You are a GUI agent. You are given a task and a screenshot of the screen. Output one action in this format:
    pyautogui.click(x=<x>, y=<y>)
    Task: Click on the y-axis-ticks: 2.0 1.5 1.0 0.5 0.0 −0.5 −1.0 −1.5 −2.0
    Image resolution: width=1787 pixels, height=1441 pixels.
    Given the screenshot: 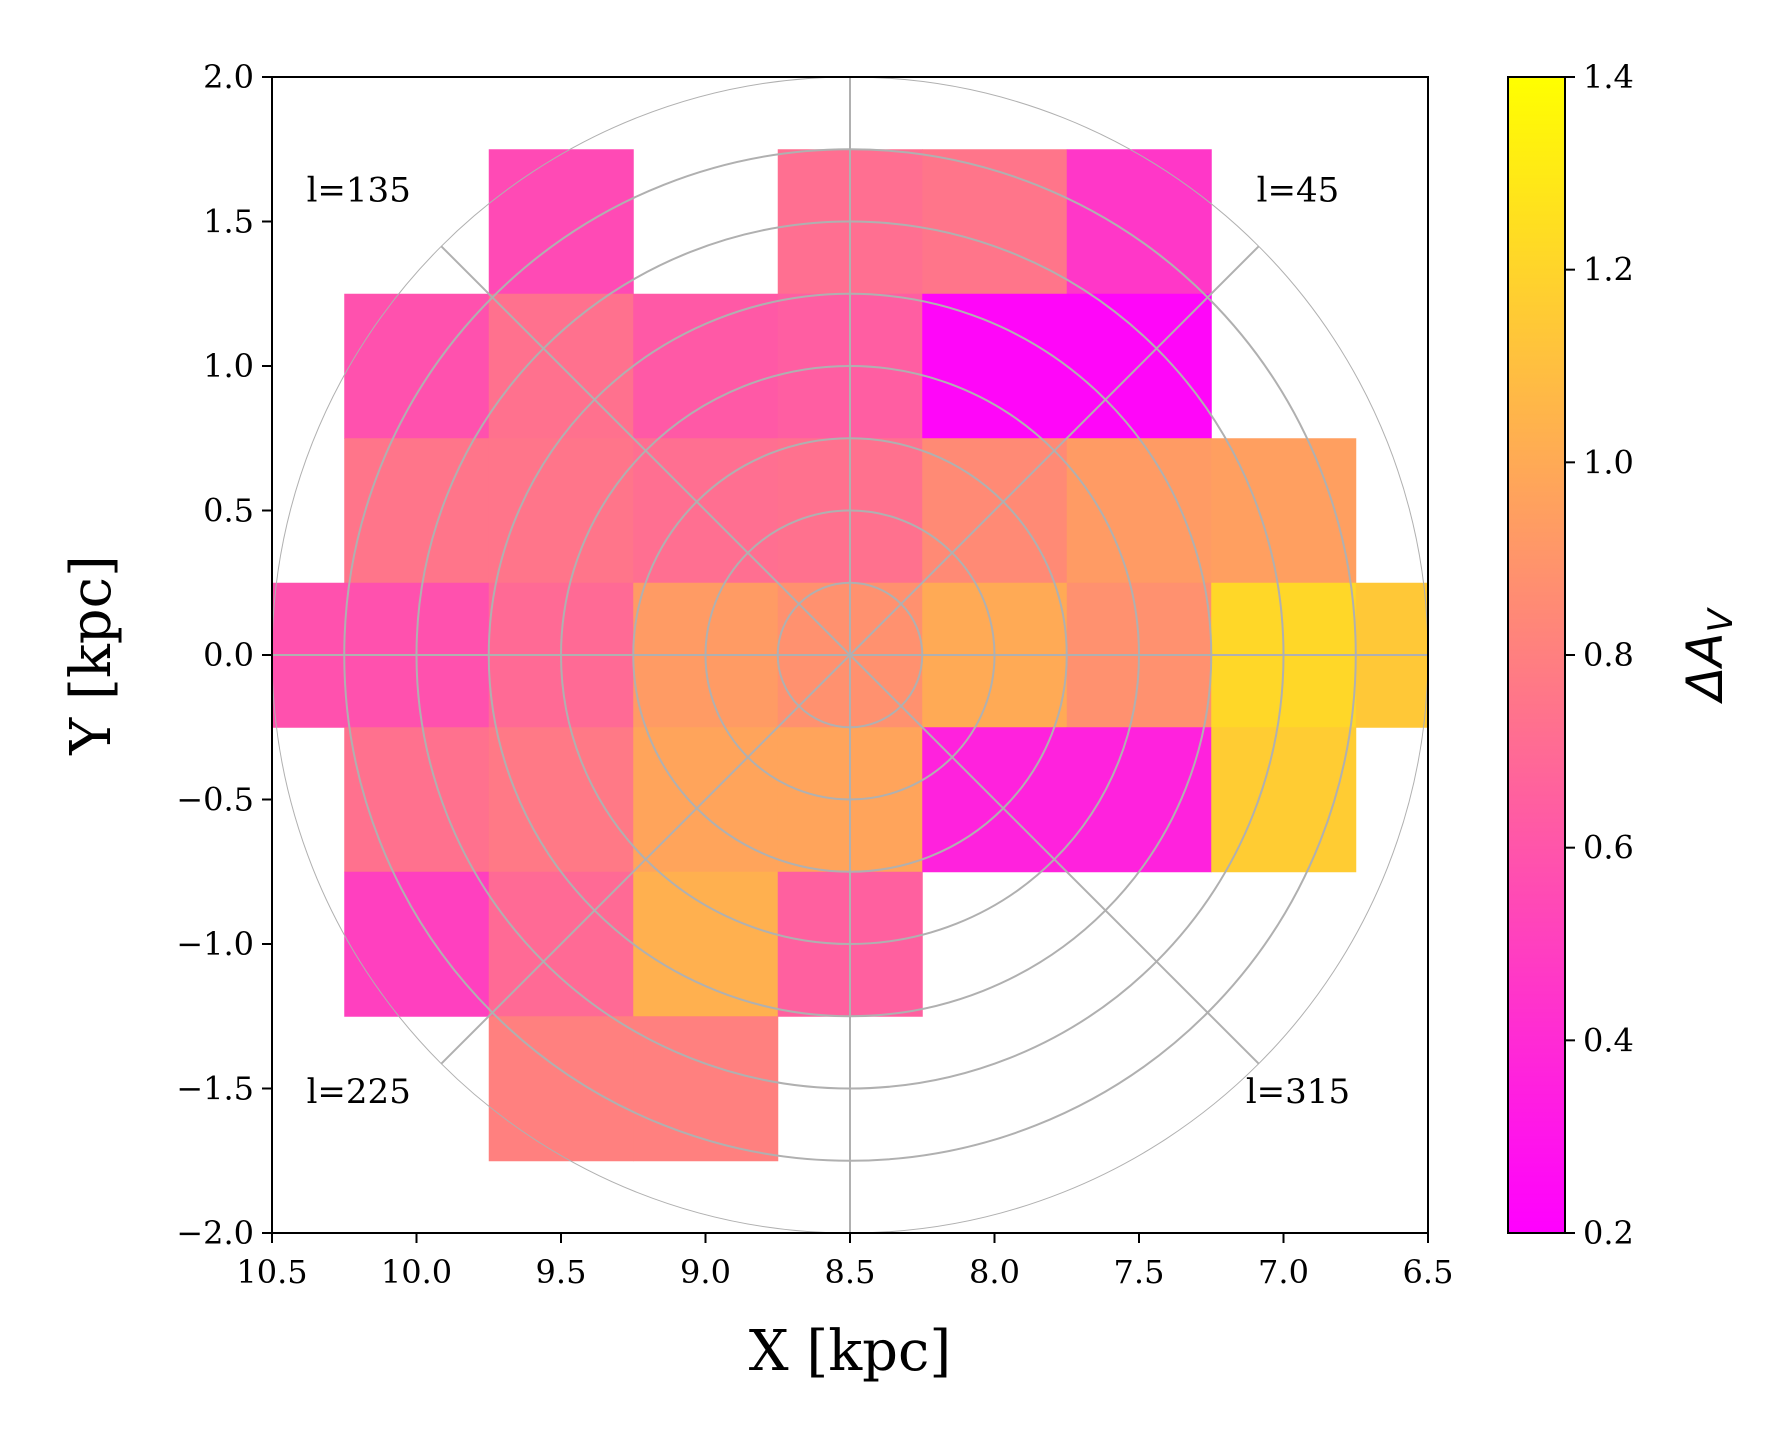 What is the action you would take?
    pyautogui.click(x=224, y=655)
    